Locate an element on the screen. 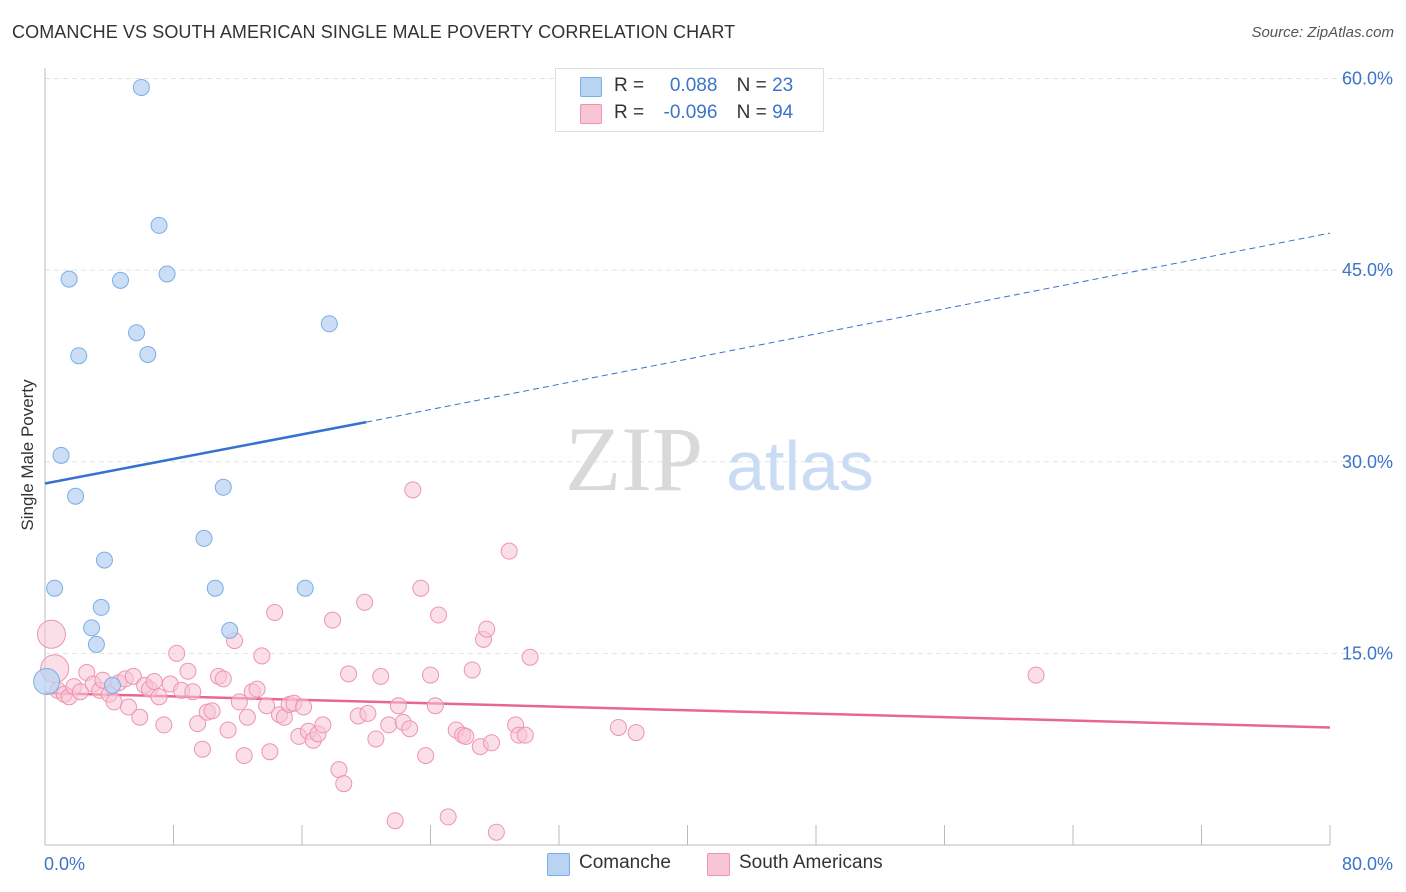  south-americans-trend-line is located at coordinates (687, 710).